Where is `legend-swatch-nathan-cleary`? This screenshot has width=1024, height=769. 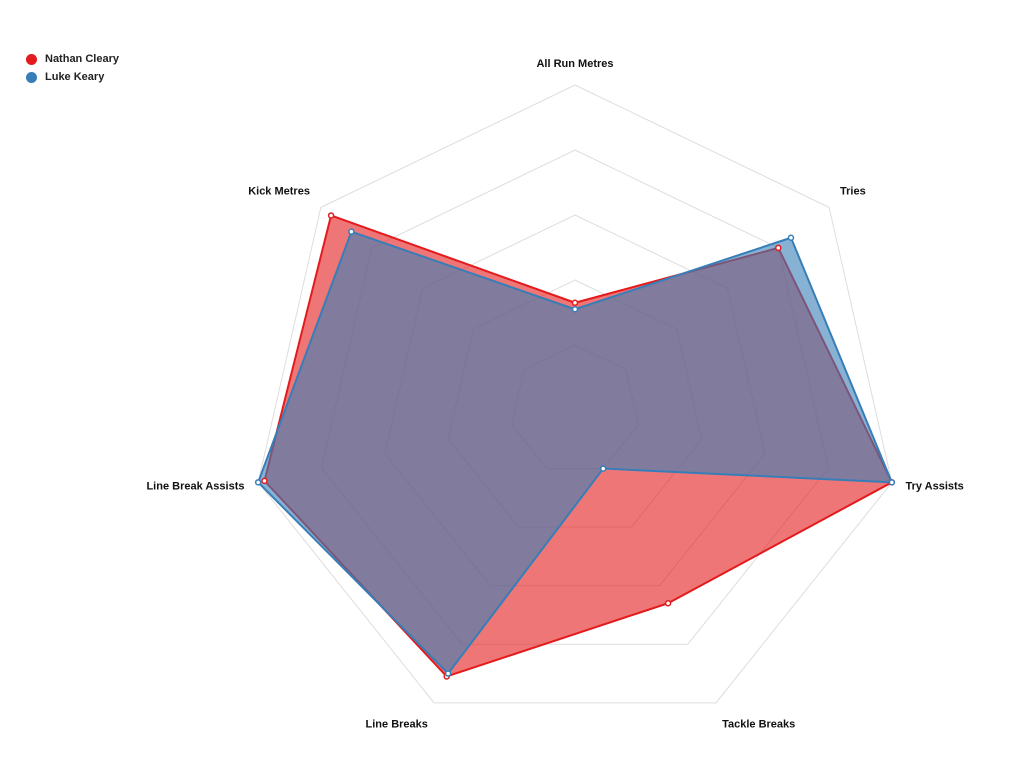 legend-swatch-nathan-cleary is located at coordinates (31, 59).